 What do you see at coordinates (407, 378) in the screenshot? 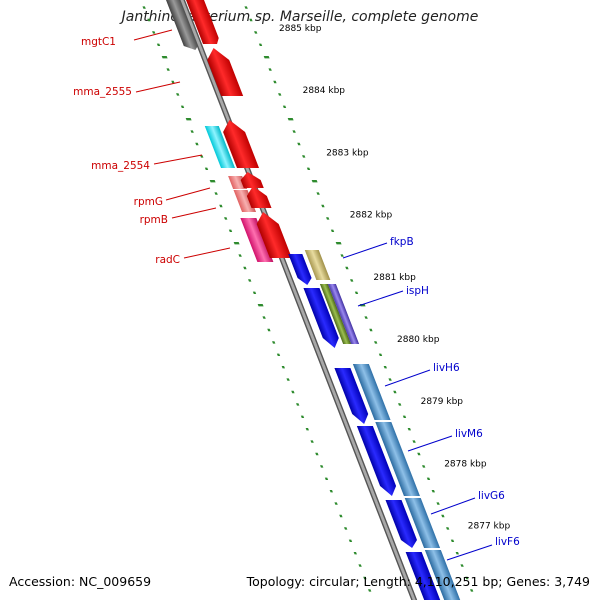
I see `leader-line-livH6` at bounding box center [407, 378].